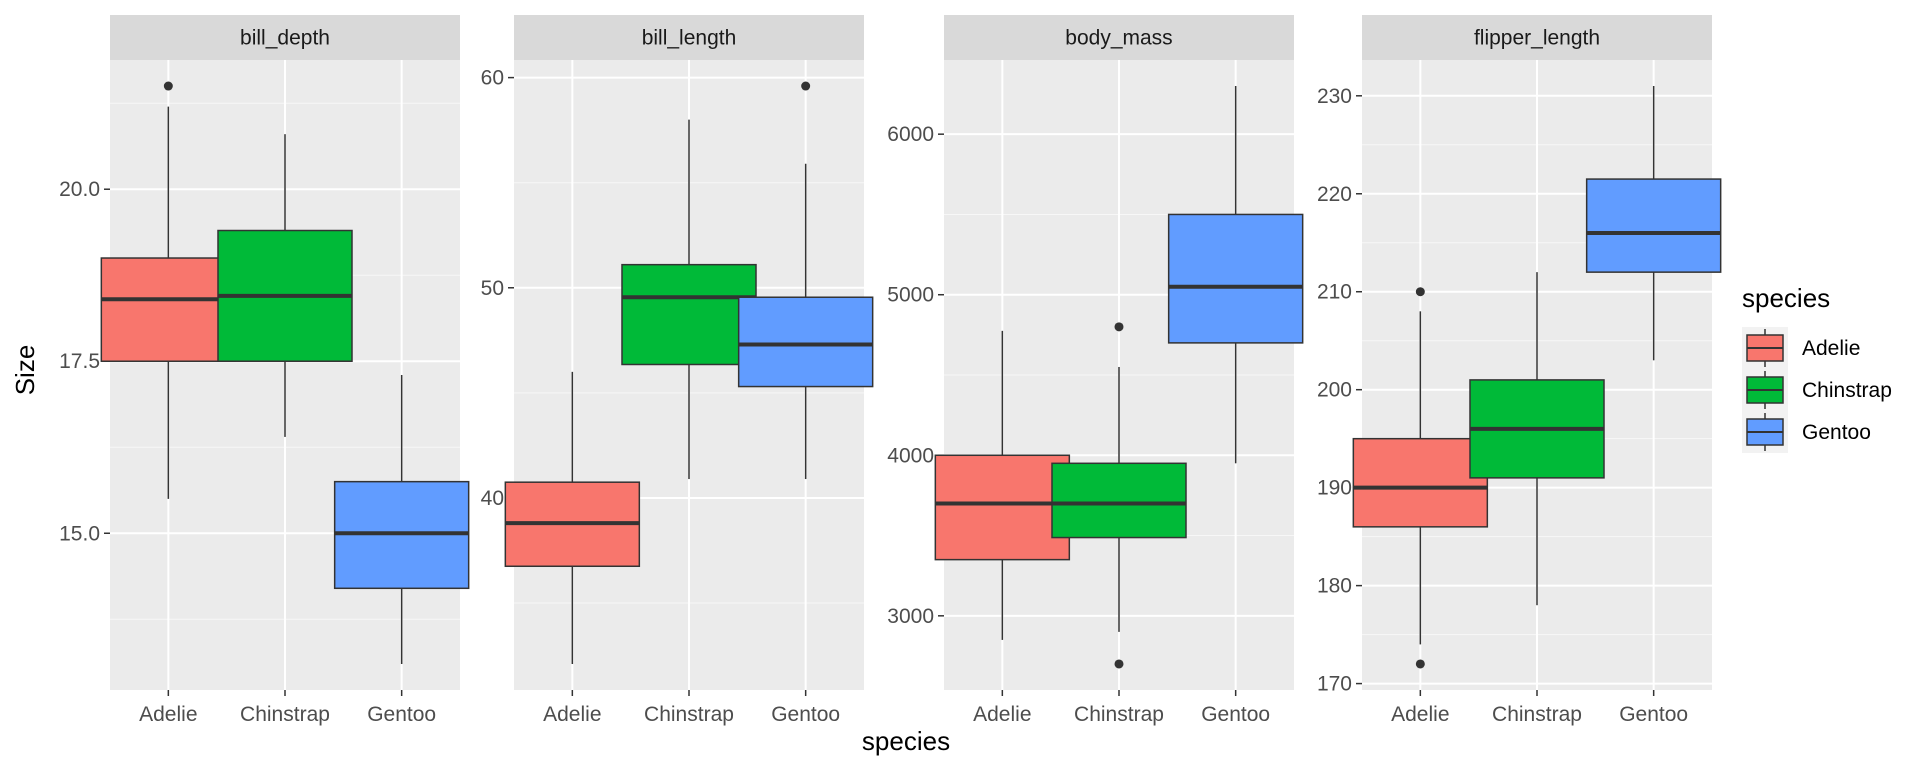 This screenshot has height=768, width=1920. What do you see at coordinates (1334, 488) in the screenshot?
I see `y-tick-label: 190` at bounding box center [1334, 488].